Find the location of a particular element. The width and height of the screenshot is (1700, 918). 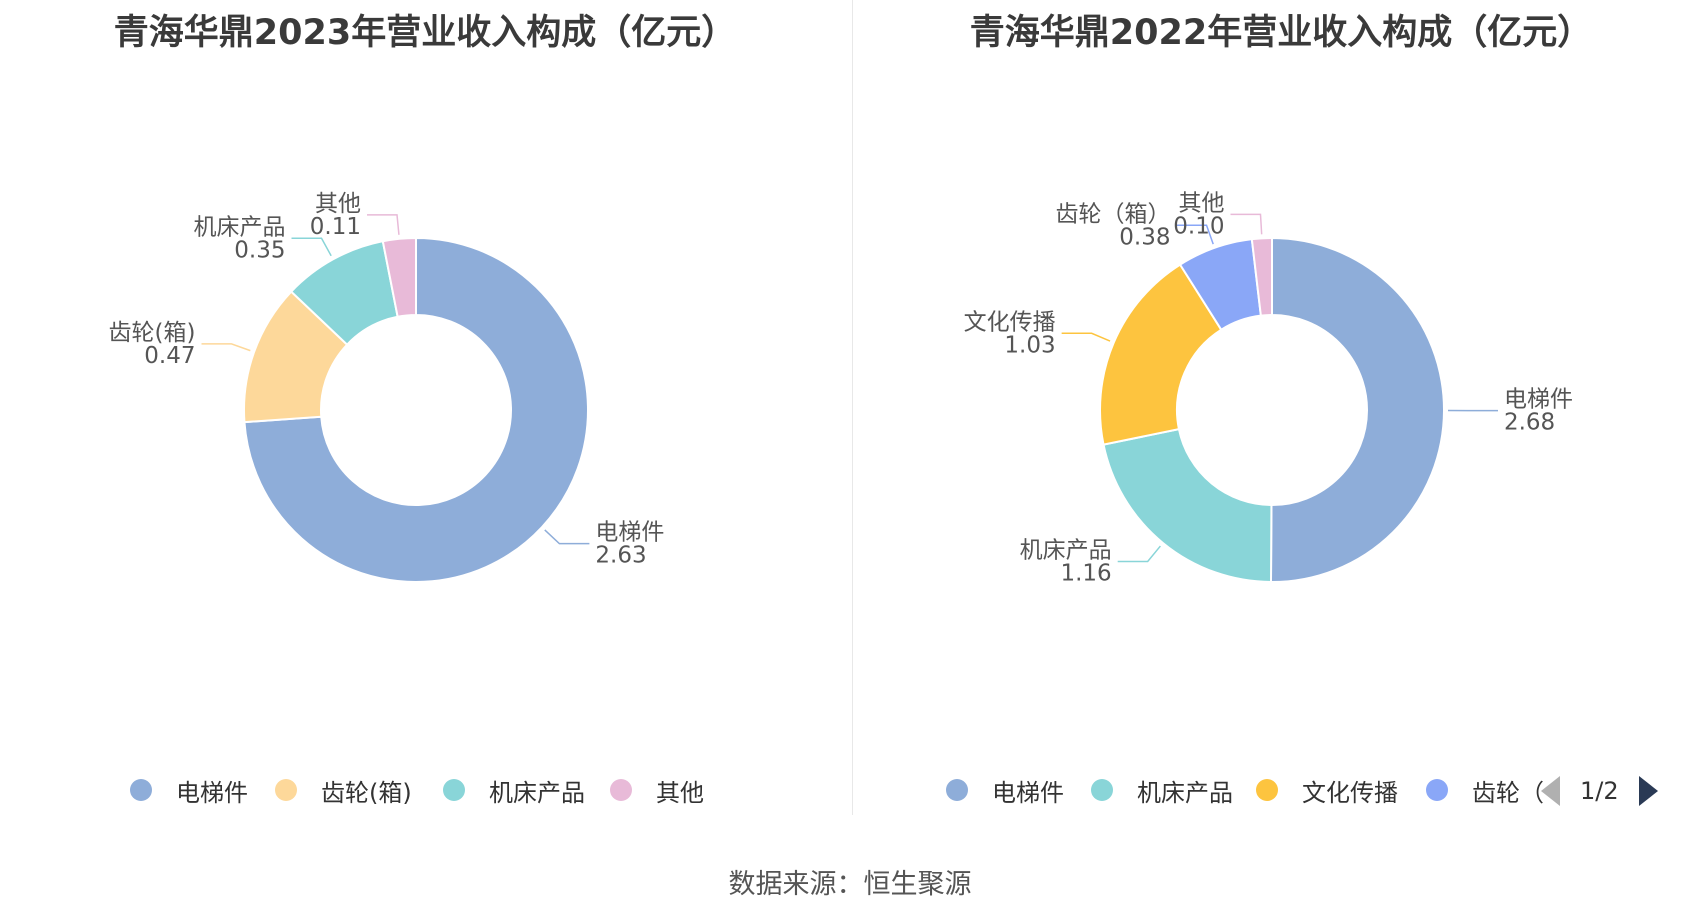

slice-value-label: 1.03 is located at coordinates (1029, 345).